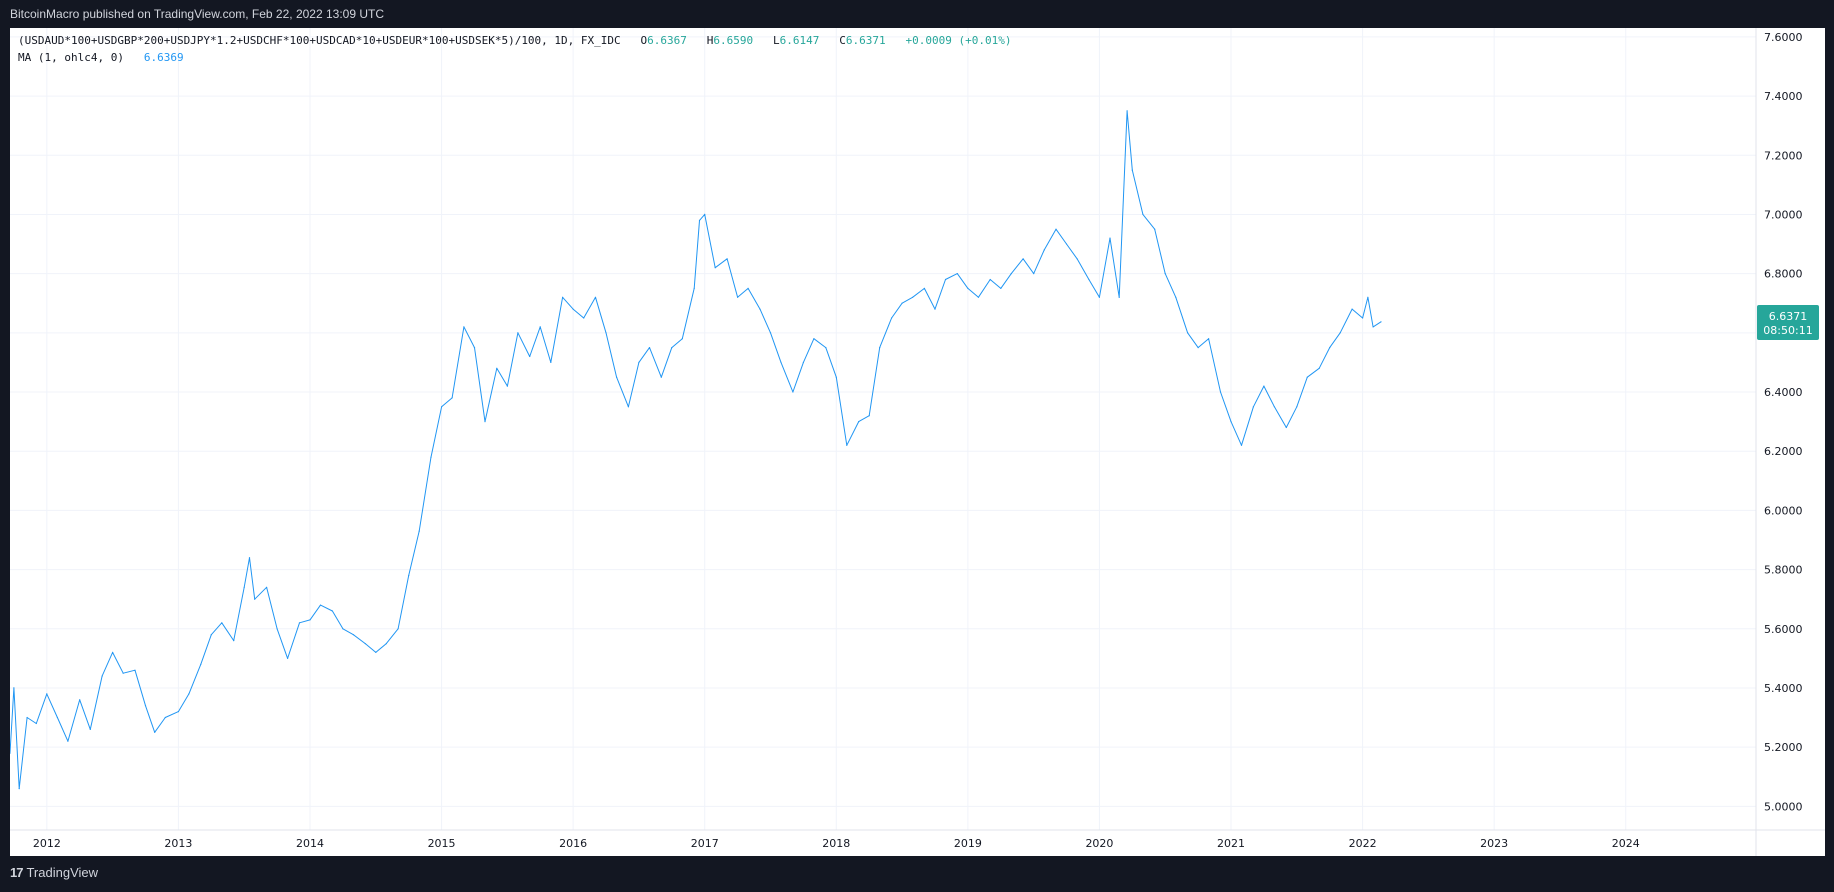  I want to click on brand-name: TradingView, so click(62, 872).